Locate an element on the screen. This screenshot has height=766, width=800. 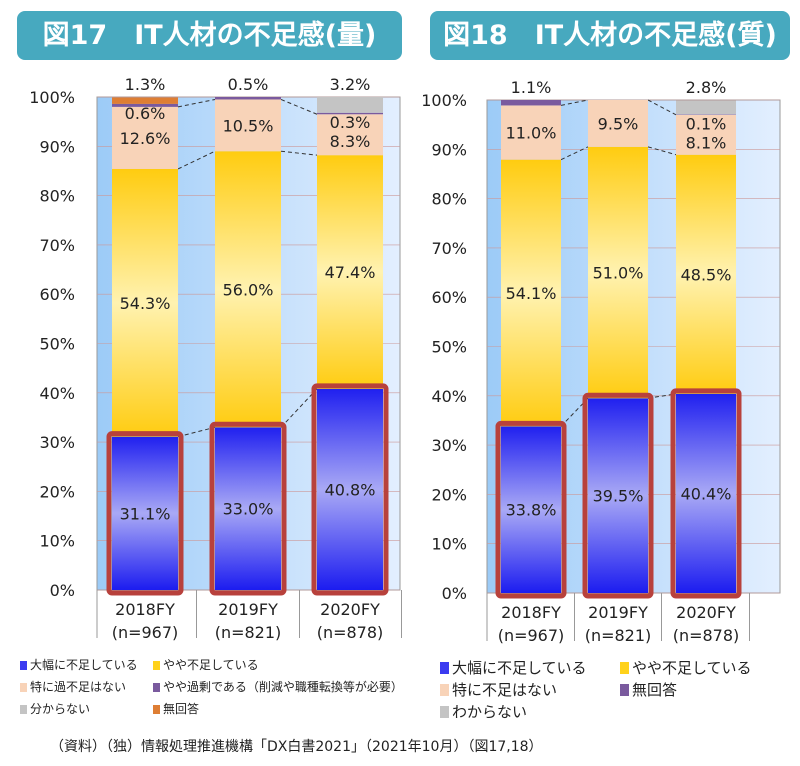
legend-item: 大幅に不足している is located at coordinates (513, 667).